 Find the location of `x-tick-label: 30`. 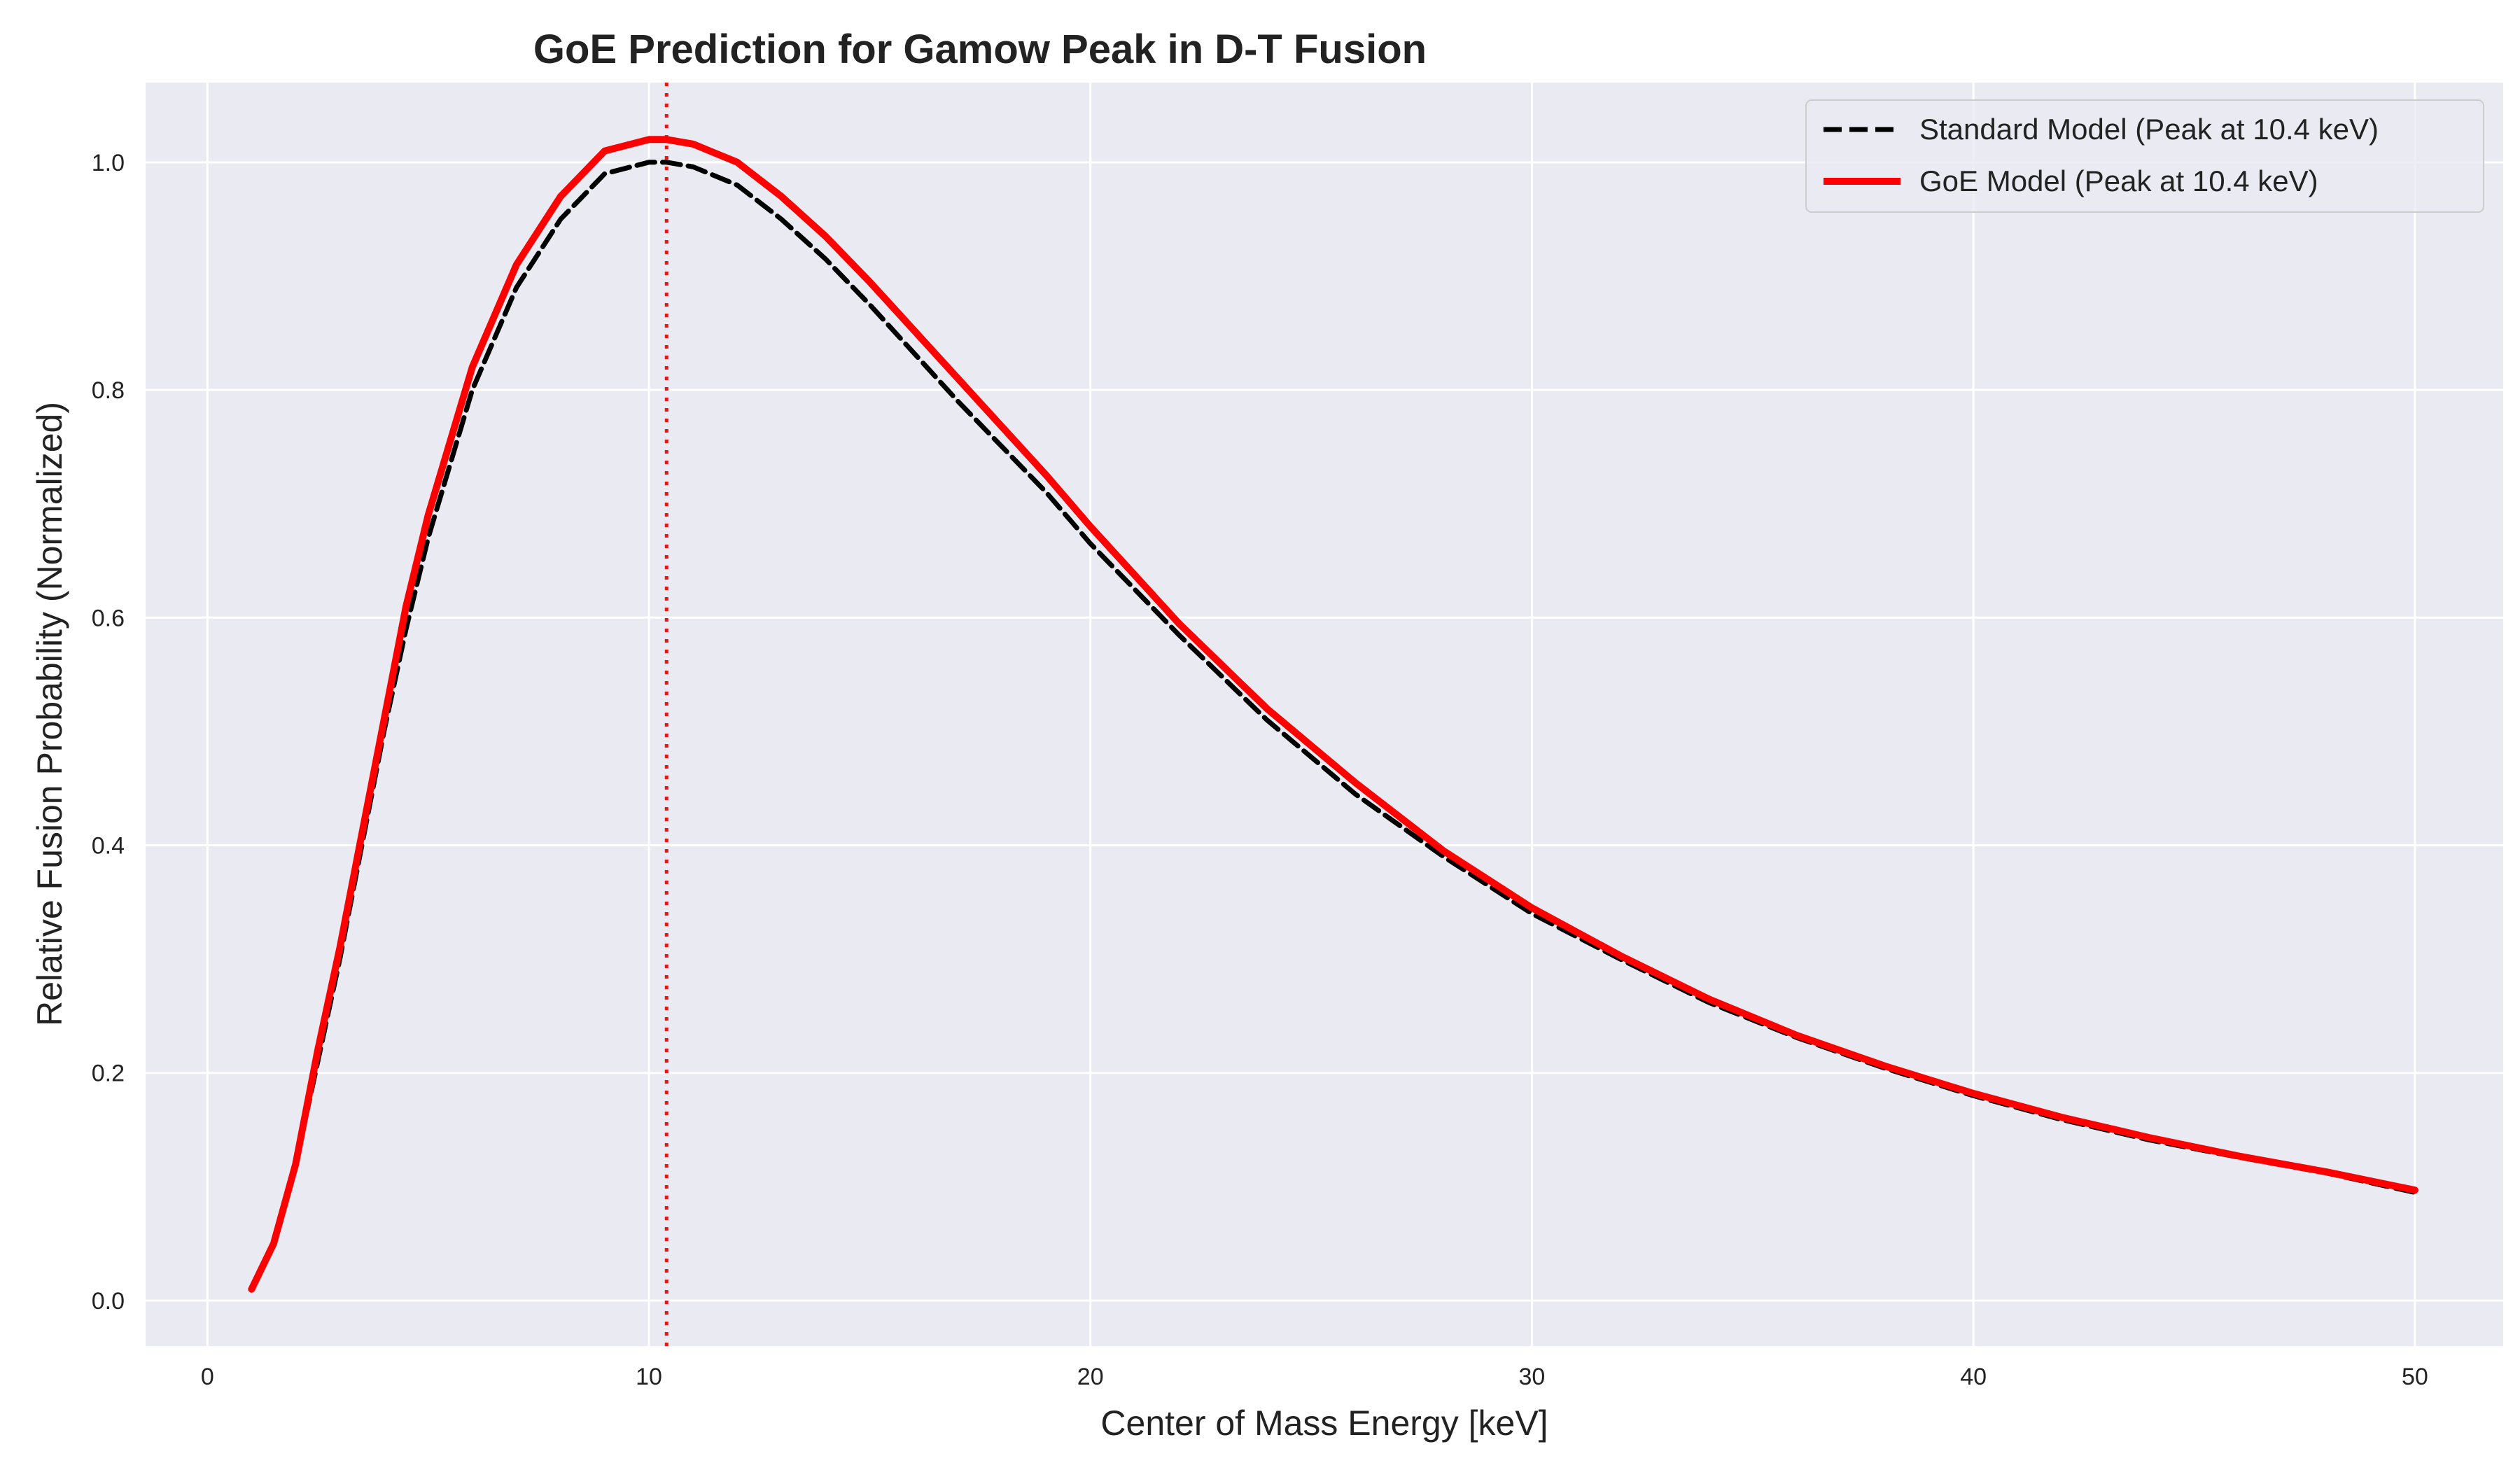

x-tick-label: 30 is located at coordinates (1532, 1377).